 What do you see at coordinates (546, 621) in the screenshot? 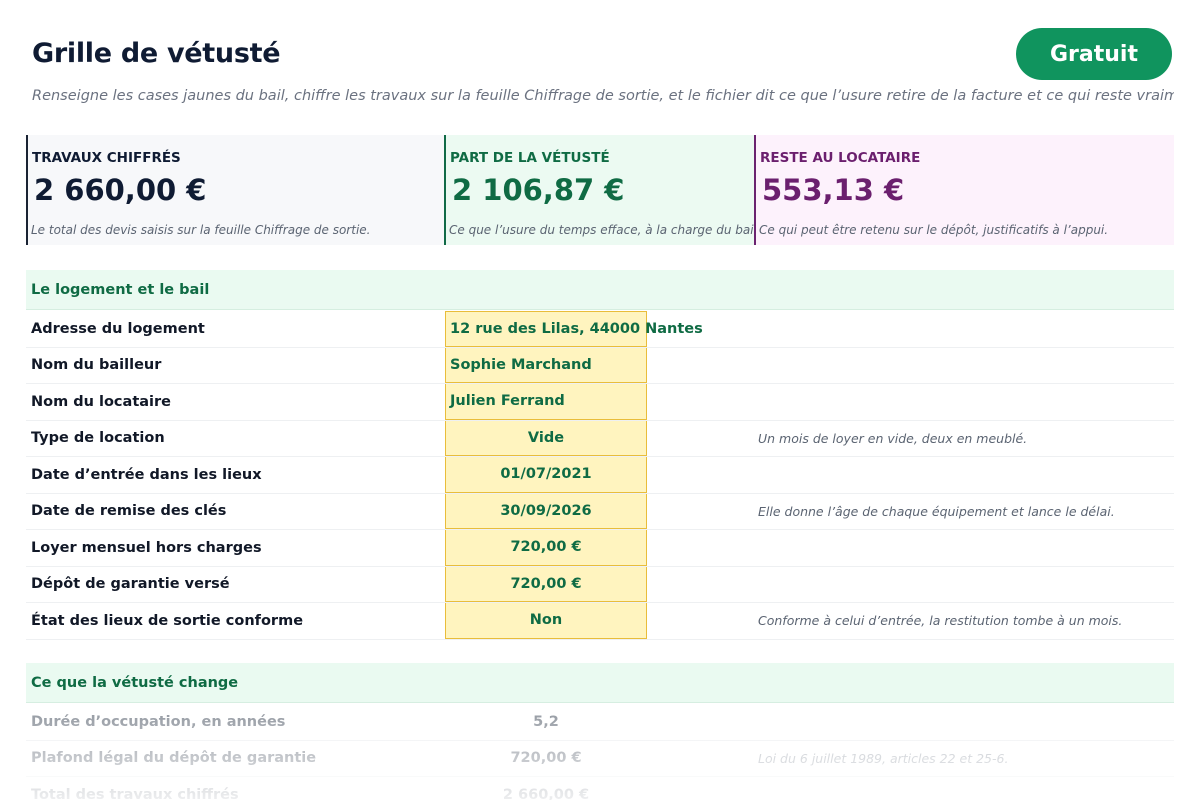
I see `exit-inventory-select: Non` at bounding box center [546, 621].